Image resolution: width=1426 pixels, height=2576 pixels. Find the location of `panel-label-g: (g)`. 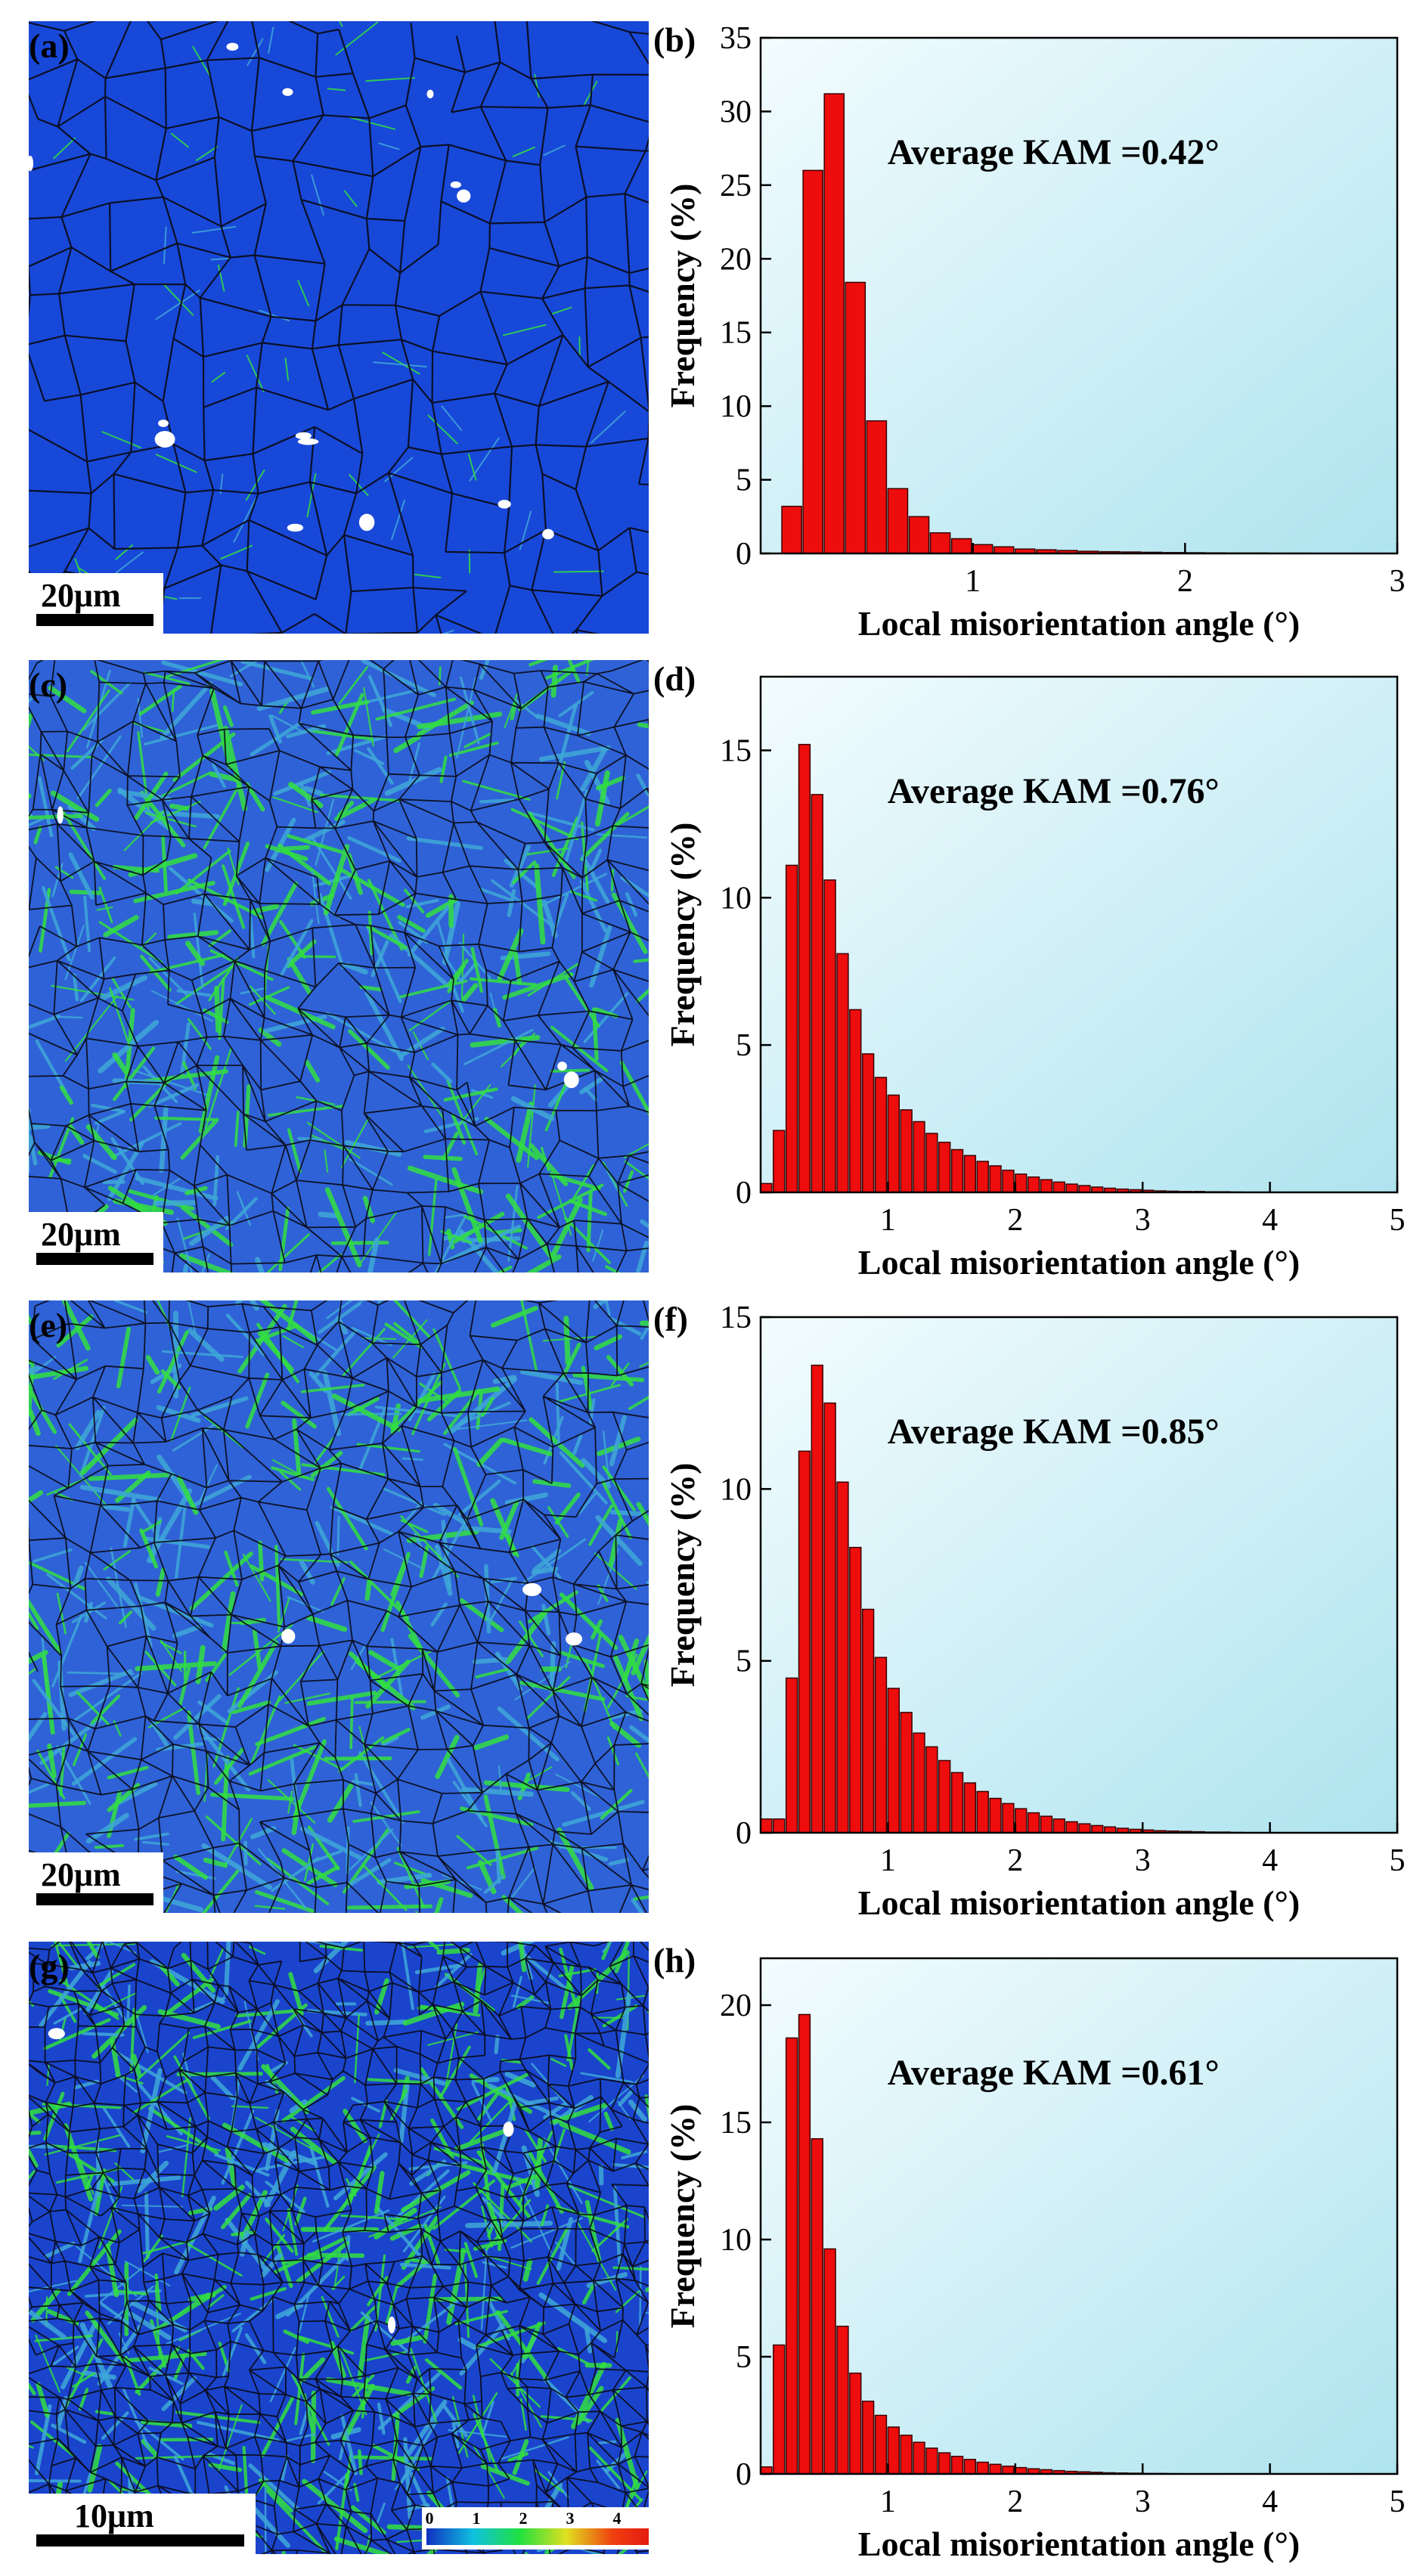

panel-label-g: (g) is located at coordinates (49, 1966).